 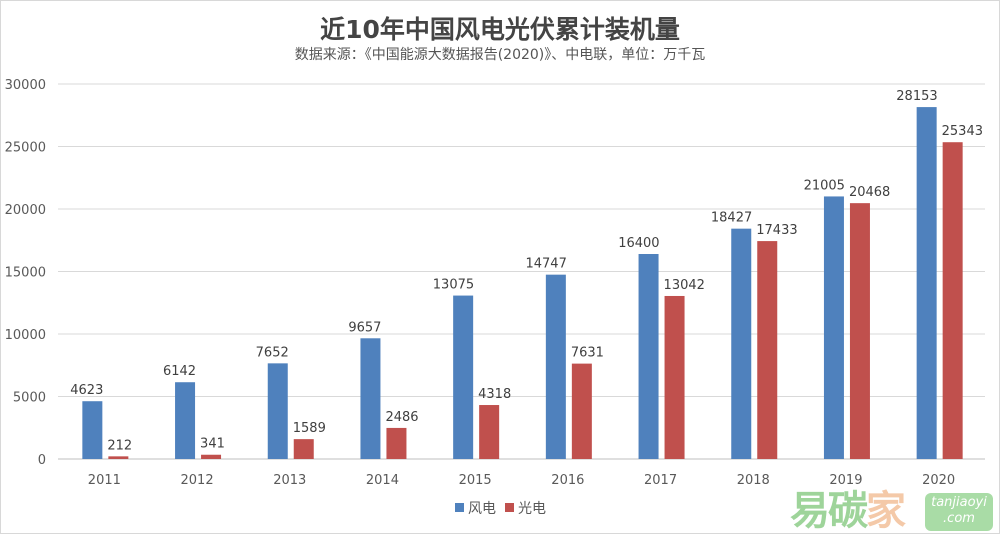 I want to click on chart-title: 近10年中国风电光伏累计装机量, so click(x=500, y=29).